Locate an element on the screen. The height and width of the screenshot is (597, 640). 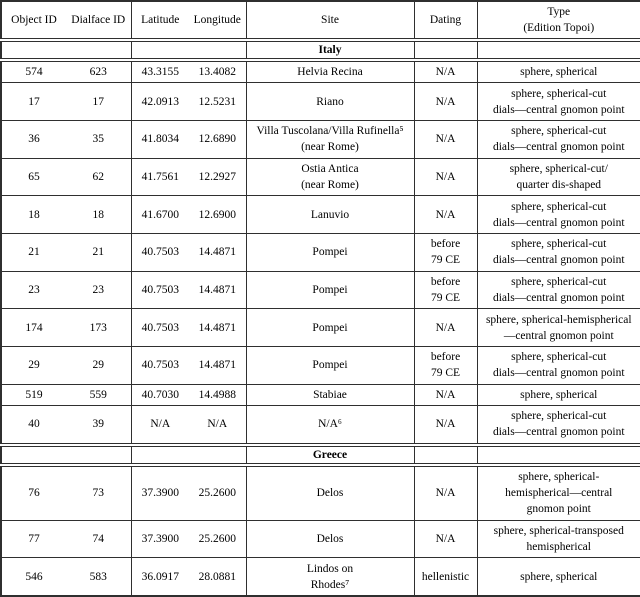
cell-dialface-id: 29 is located at coordinates (99, 365).